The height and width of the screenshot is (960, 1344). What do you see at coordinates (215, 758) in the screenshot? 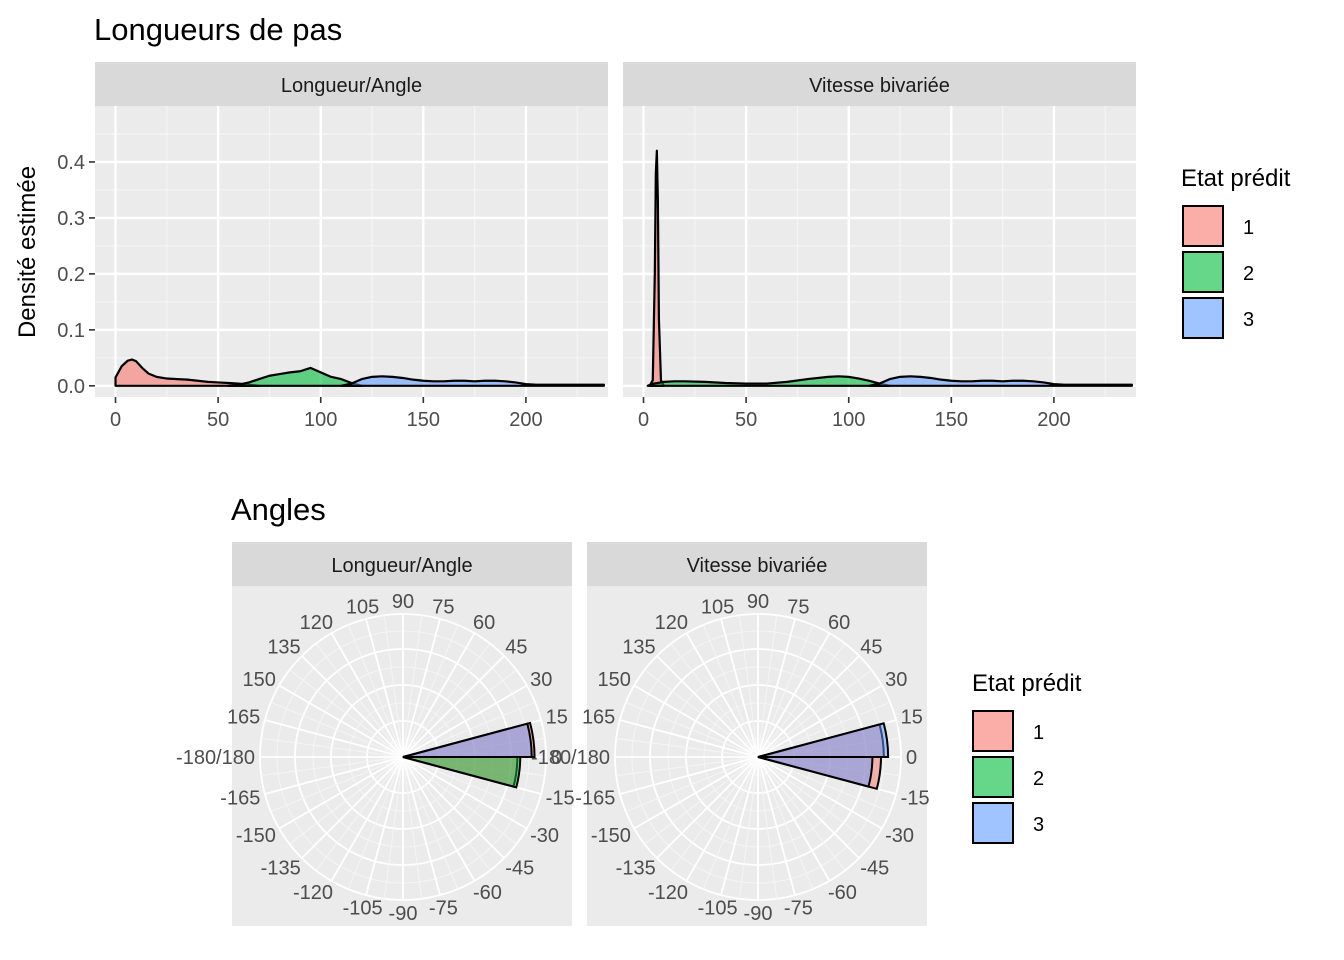
I see `angle-tick-label: -180/180` at bounding box center [215, 758].